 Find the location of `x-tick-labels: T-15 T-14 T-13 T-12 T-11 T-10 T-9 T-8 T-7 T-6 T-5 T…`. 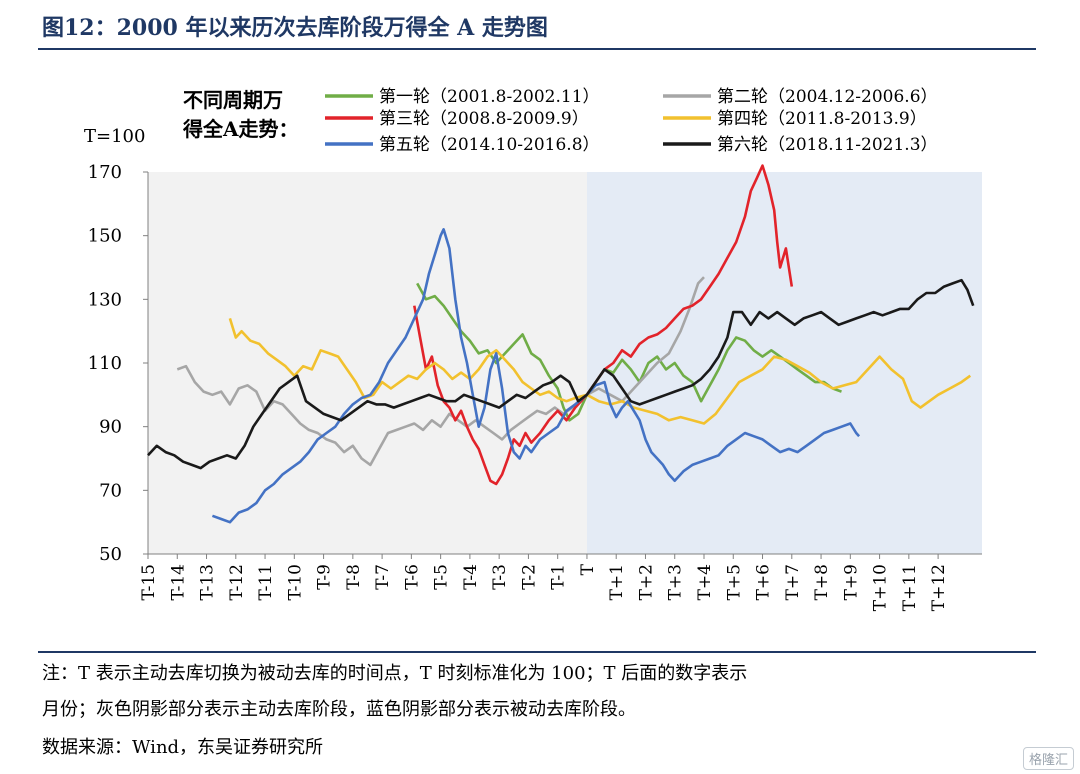

x-tick-labels: T-15 T-14 T-13 T-12 T-11 T-10 T-9 T-8 T-7 T-6 T-5 T… is located at coordinates (544, 587).